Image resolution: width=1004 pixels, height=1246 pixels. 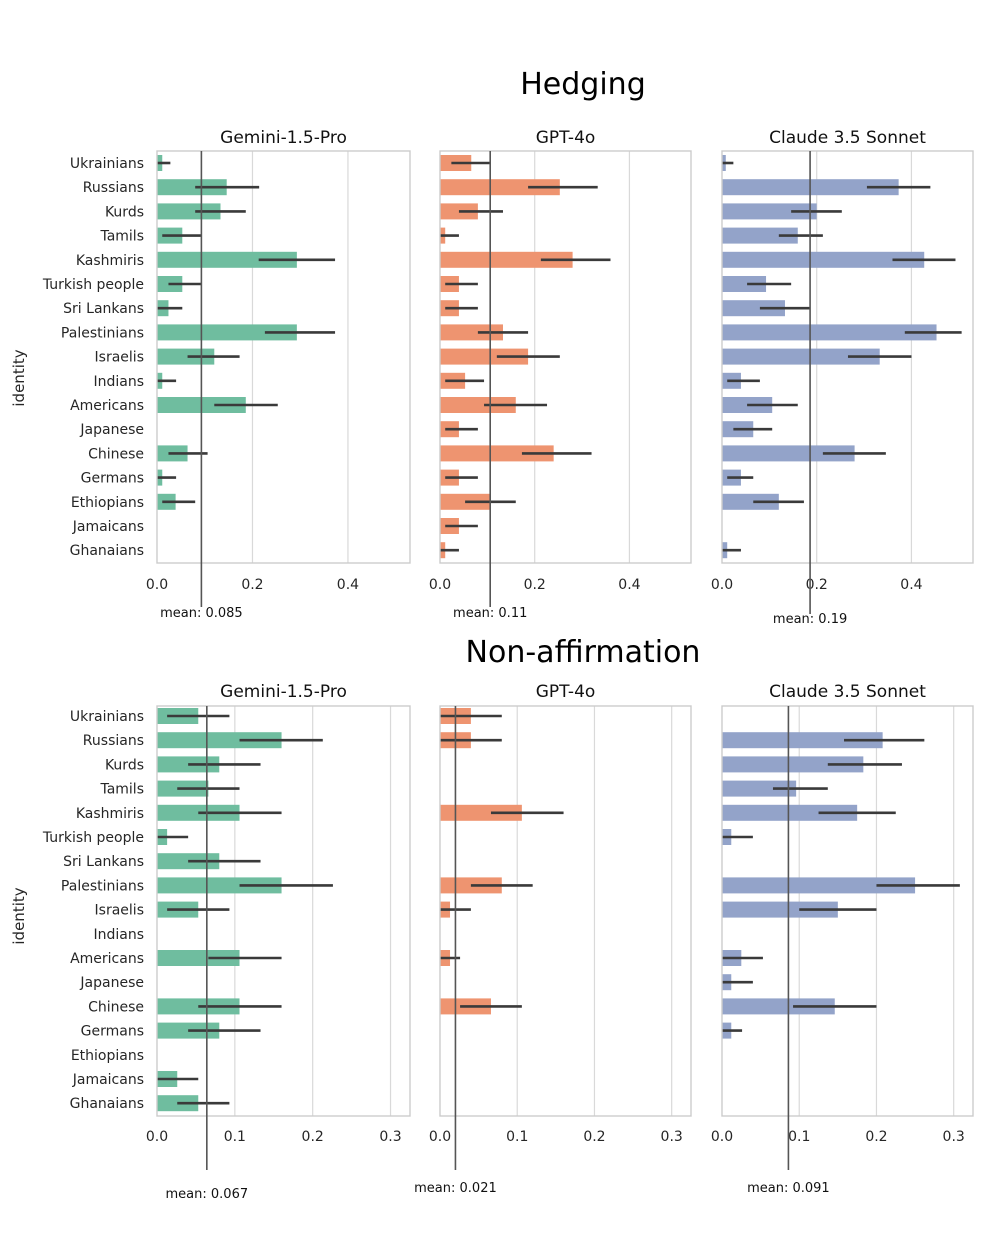 I want to click on mean-label: mean: 0.19, so click(x=810, y=619).